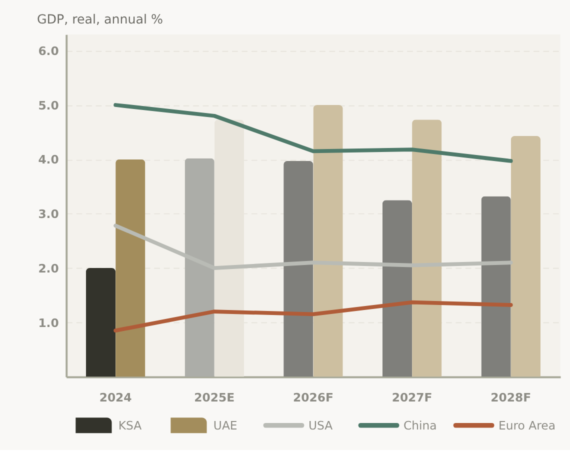 Image resolution: width=570 pixels, height=476 pixels. I want to click on x-tick-label: 2024, so click(115, 397).